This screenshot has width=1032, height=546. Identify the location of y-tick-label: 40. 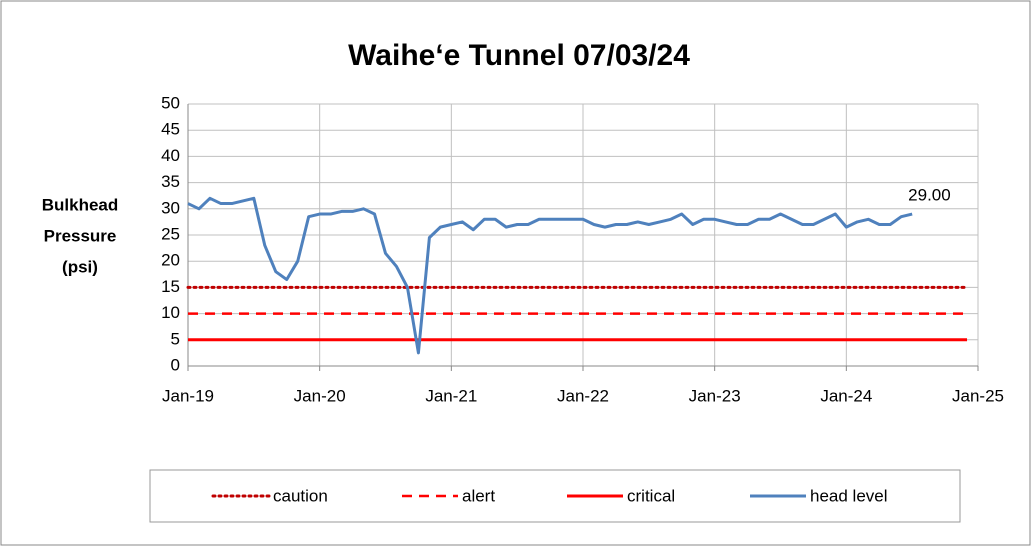
(170, 155).